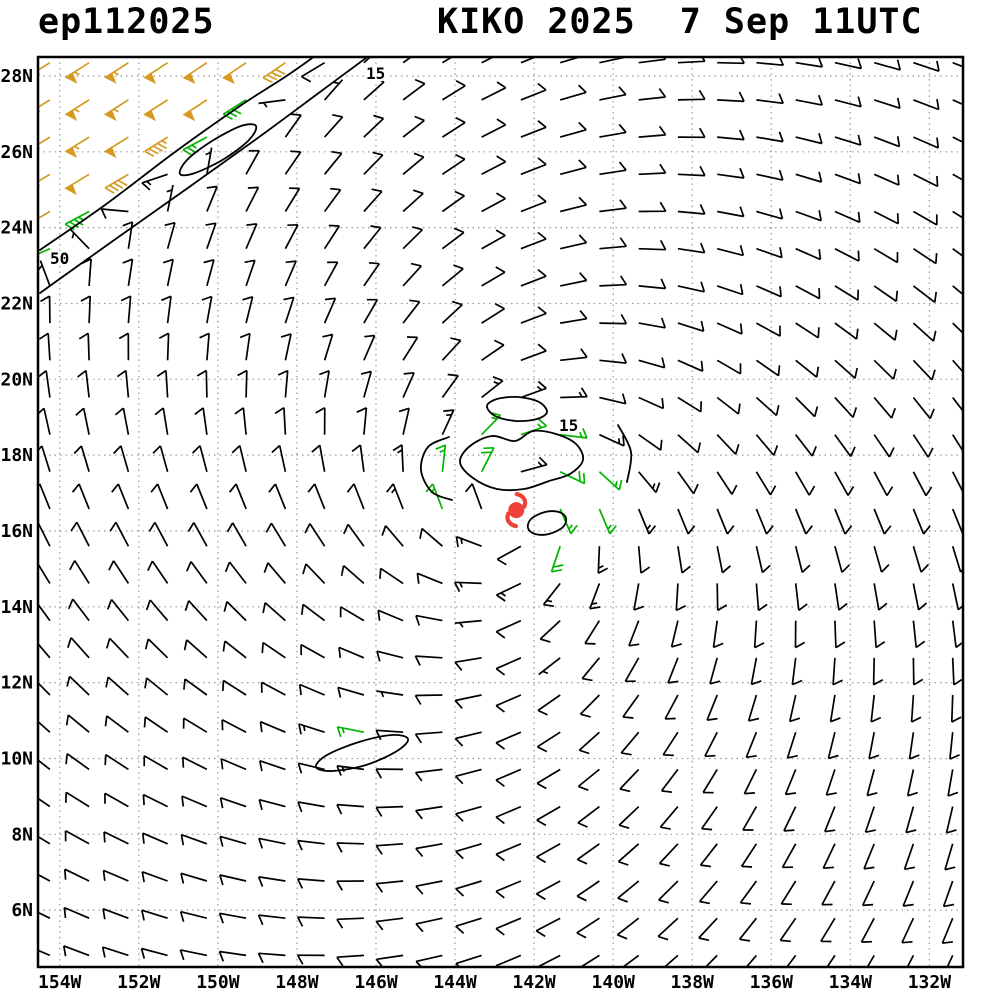  I want to click on storm-center-dot, so click(516, 510).